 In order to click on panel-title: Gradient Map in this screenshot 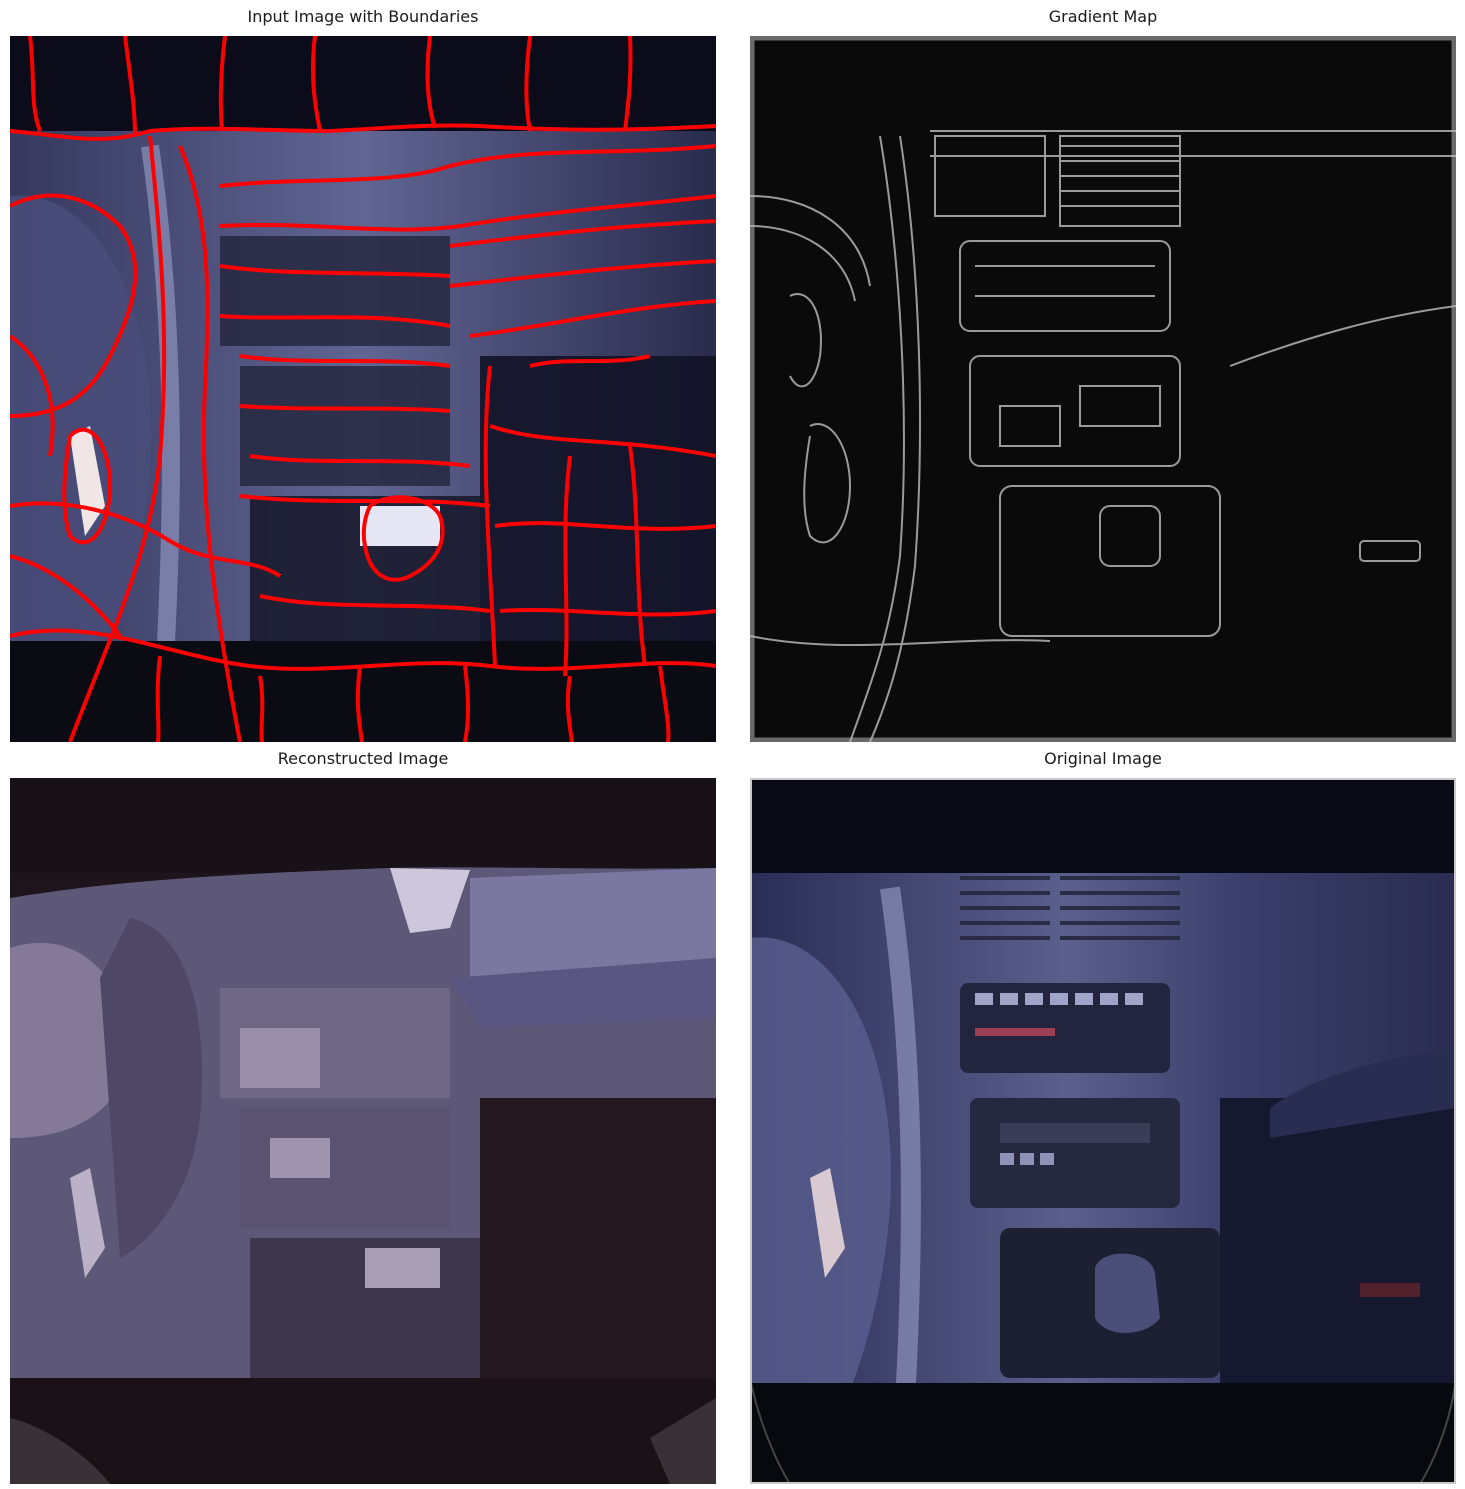, I will do `click(1103, 16)`.